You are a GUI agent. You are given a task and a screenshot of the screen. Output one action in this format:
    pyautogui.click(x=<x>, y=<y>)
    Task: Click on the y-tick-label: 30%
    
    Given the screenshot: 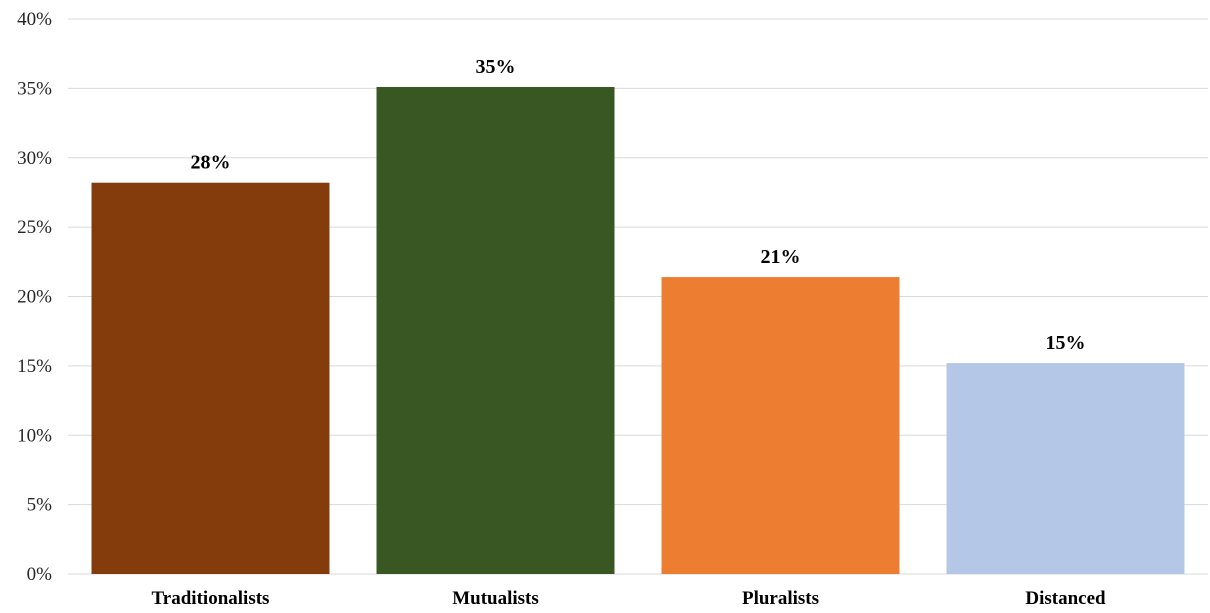 What is the action you would take?
    pyautogui.click(x=34, y=158)
    